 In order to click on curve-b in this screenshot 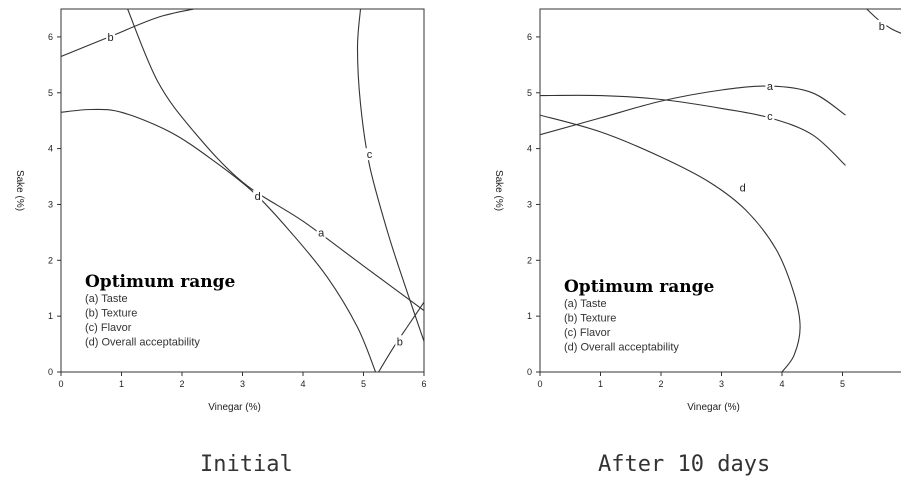, I will do `click(128, 33)`.